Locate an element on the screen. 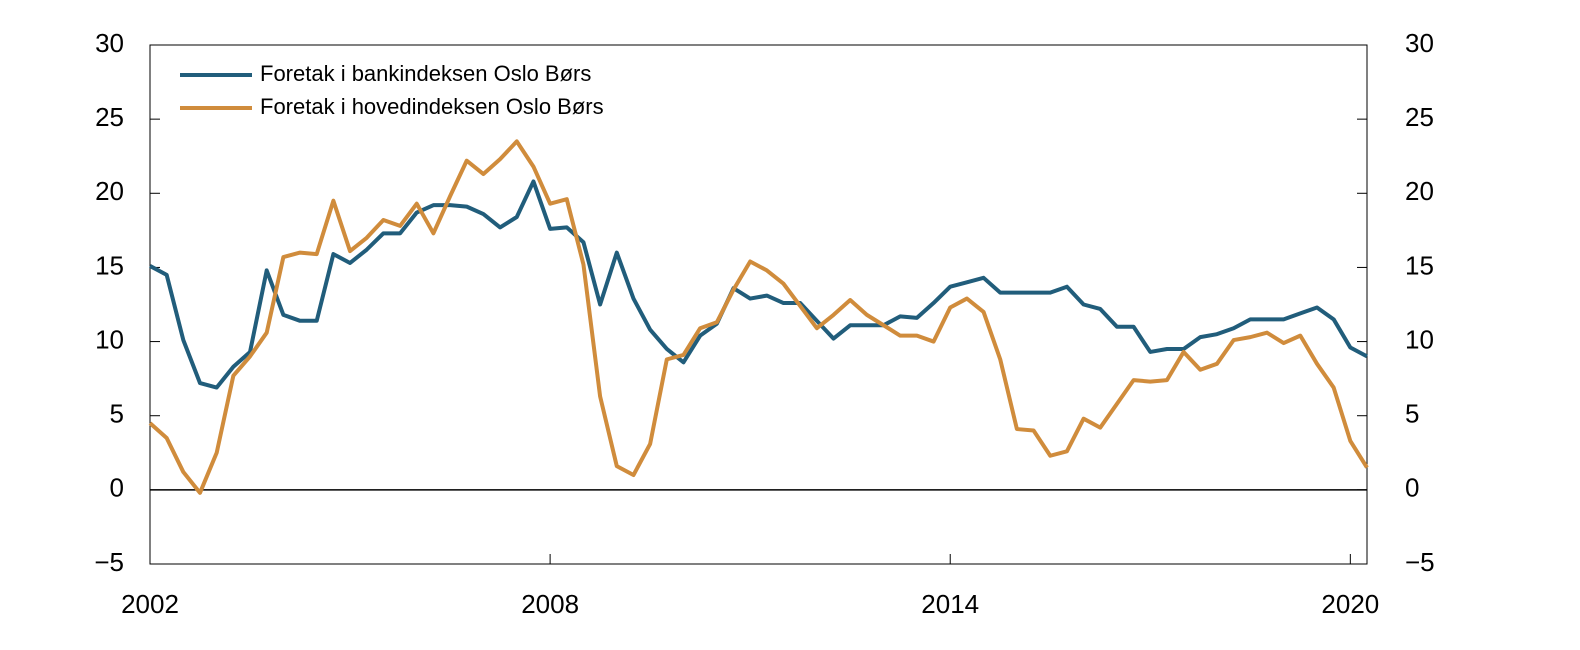 The image size is (1580, 650). y2-tick-label: 25 is located at coordinates (1419, 117).